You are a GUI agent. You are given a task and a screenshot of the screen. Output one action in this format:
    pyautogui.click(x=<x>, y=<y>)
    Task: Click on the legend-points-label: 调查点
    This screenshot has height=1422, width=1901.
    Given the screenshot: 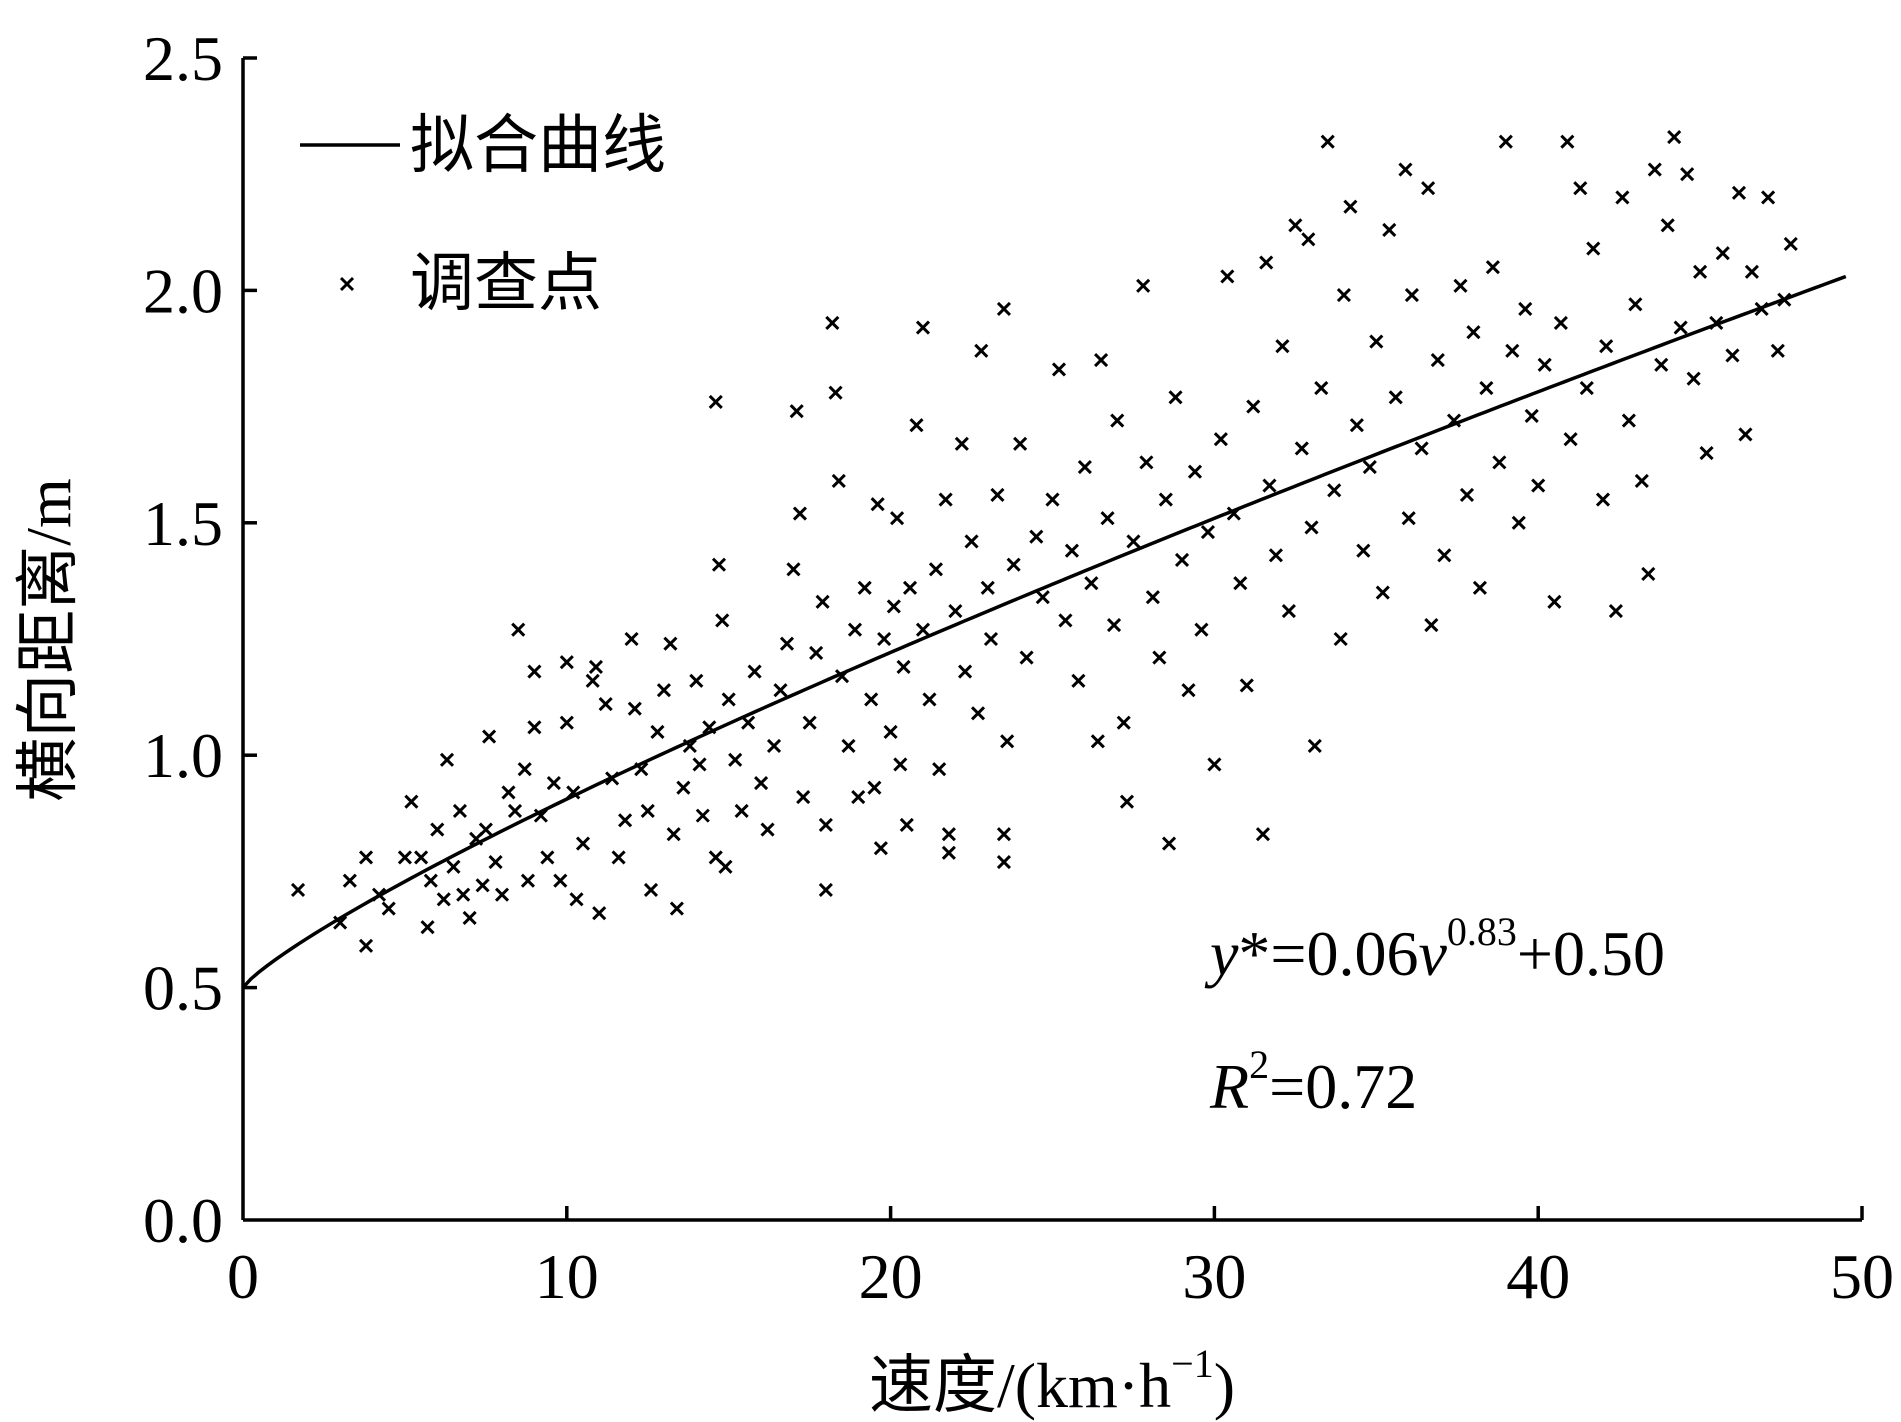 What is the action you would take?
    pyautogui.click(x=506, y=283)
    